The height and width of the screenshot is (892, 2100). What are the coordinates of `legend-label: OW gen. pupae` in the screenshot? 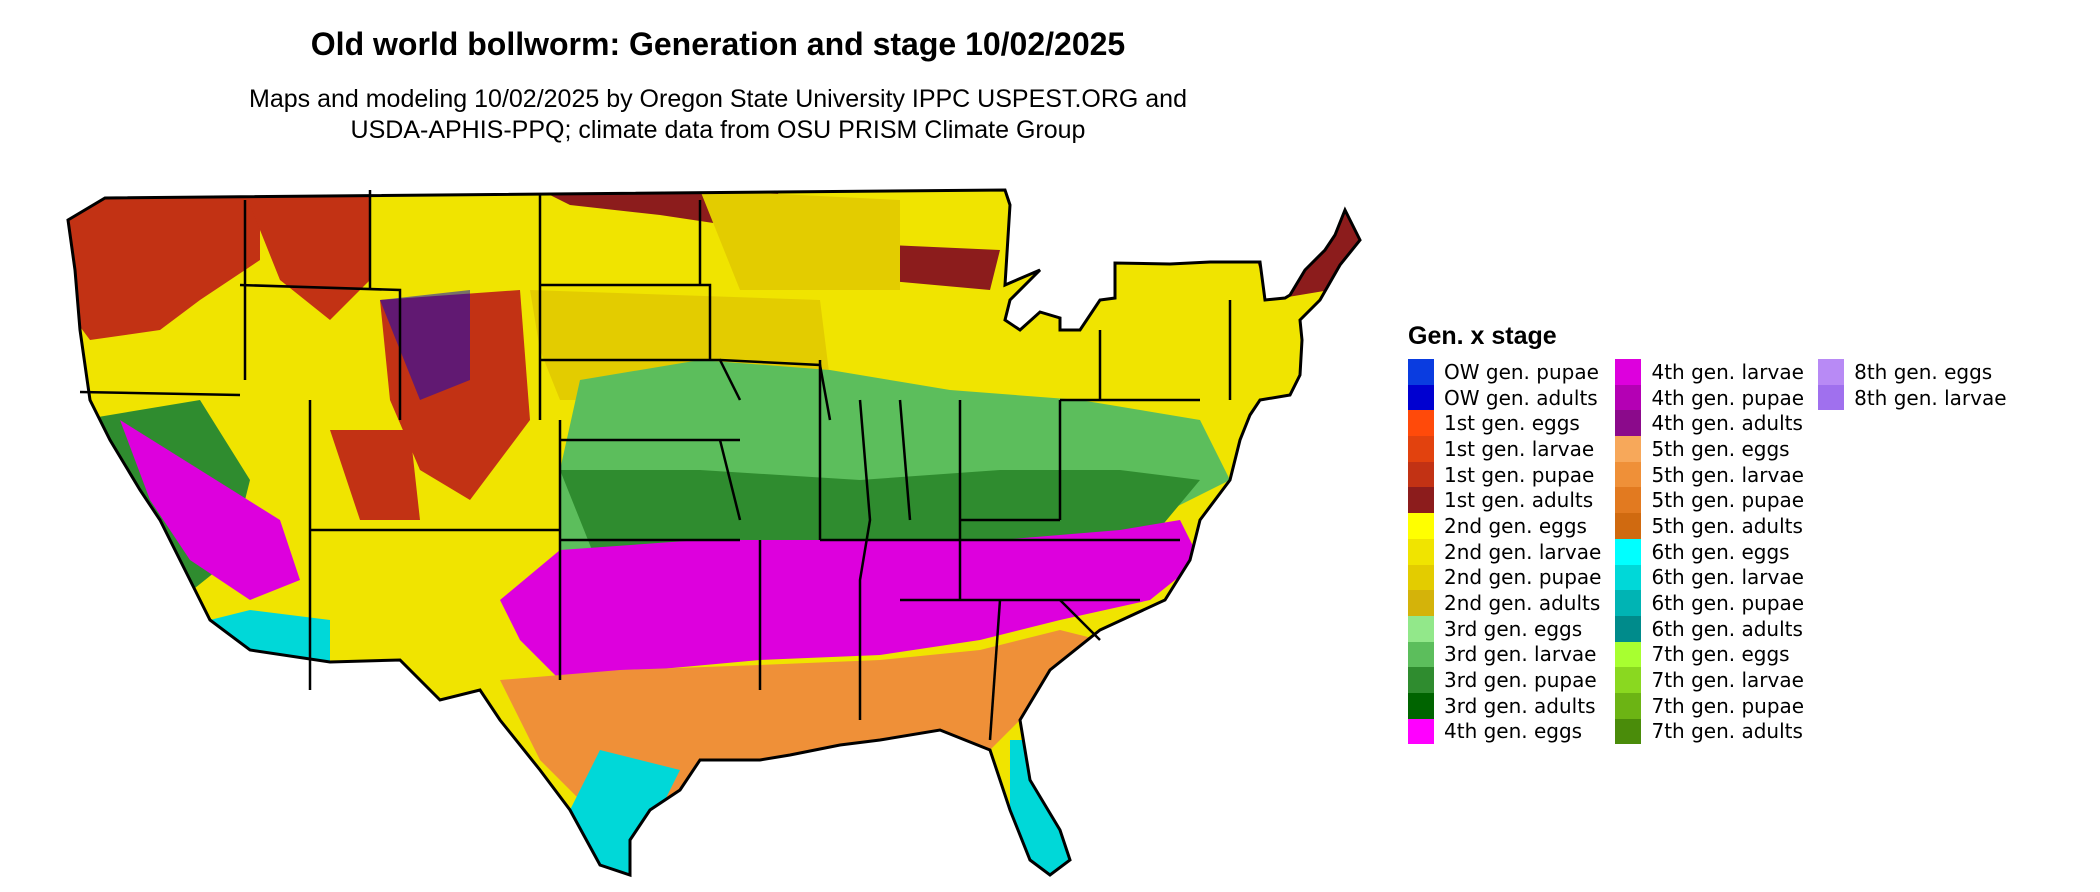 It's located at (1521, 371).